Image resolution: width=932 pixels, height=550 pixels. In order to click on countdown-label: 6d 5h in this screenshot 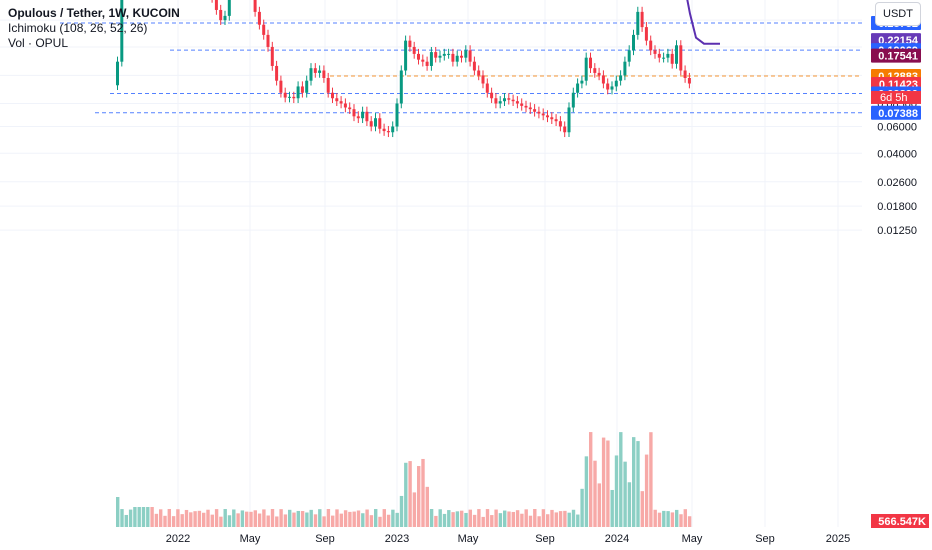, I will do `click(894, 98)`.